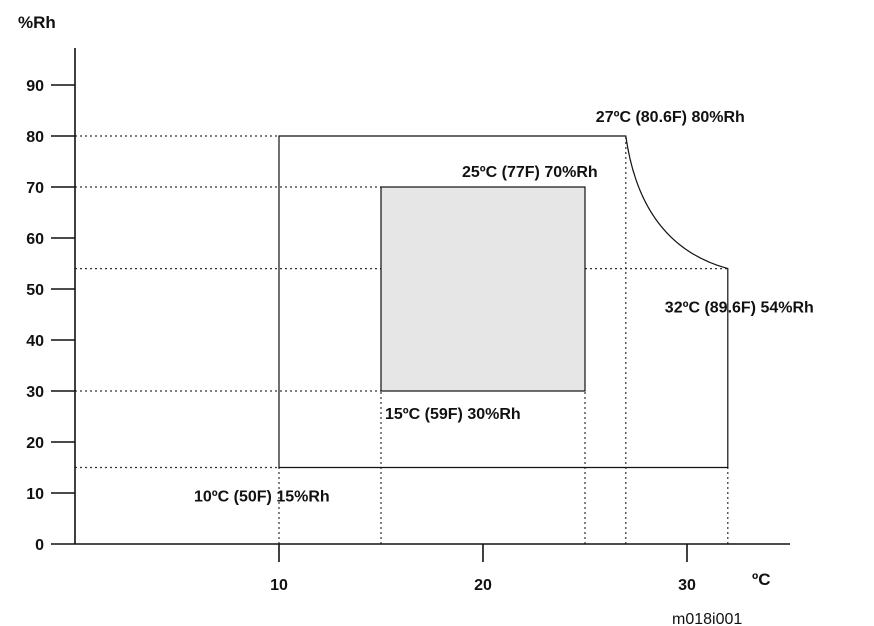 The image size is (874, 626). What do you see at coordinates (761, 579) in the screenshot?
I see `x-axis-label: ºC` at bounding box center [761, 579].